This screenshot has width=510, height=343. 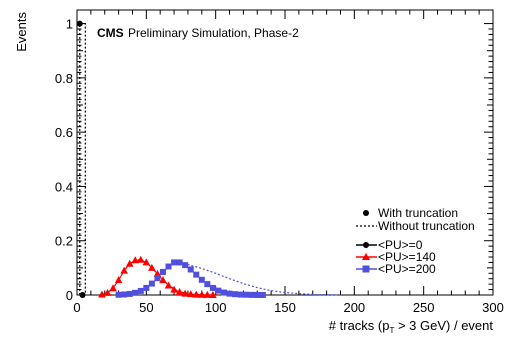 What do you see at coordinates (407, 269) in the screenshot?
I see `legend-label-pu200: <PU>=200` at bounding box center [407, 269].